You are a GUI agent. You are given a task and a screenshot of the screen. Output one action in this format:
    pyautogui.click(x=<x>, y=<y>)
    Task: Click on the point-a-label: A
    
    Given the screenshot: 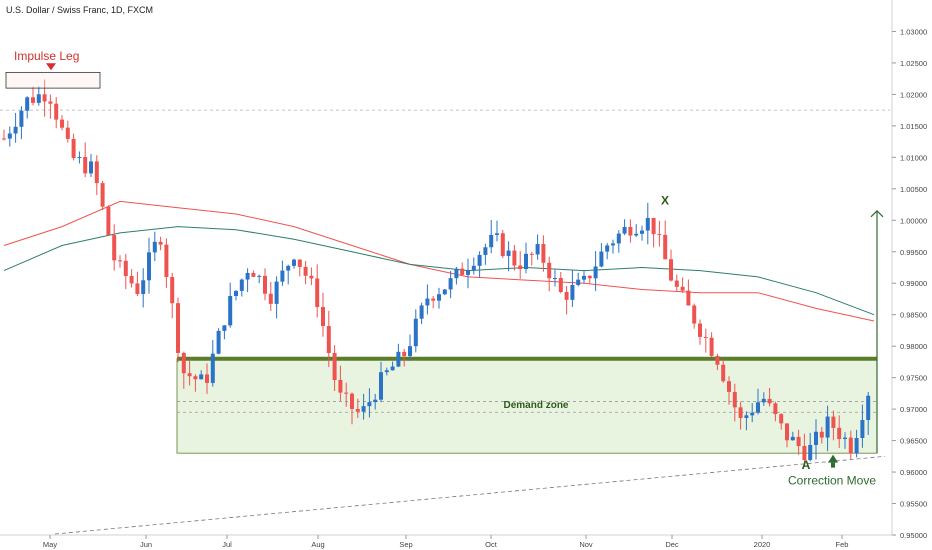 What is the action you would take?
    pyautogui.click(x=806, y=465)
    